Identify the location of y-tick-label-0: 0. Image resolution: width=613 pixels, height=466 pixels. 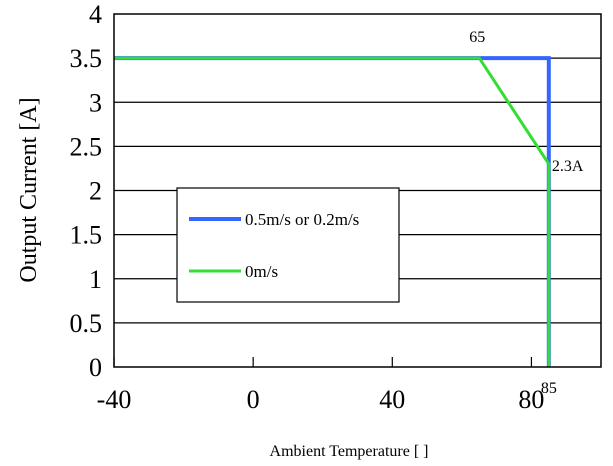
(95, 367).